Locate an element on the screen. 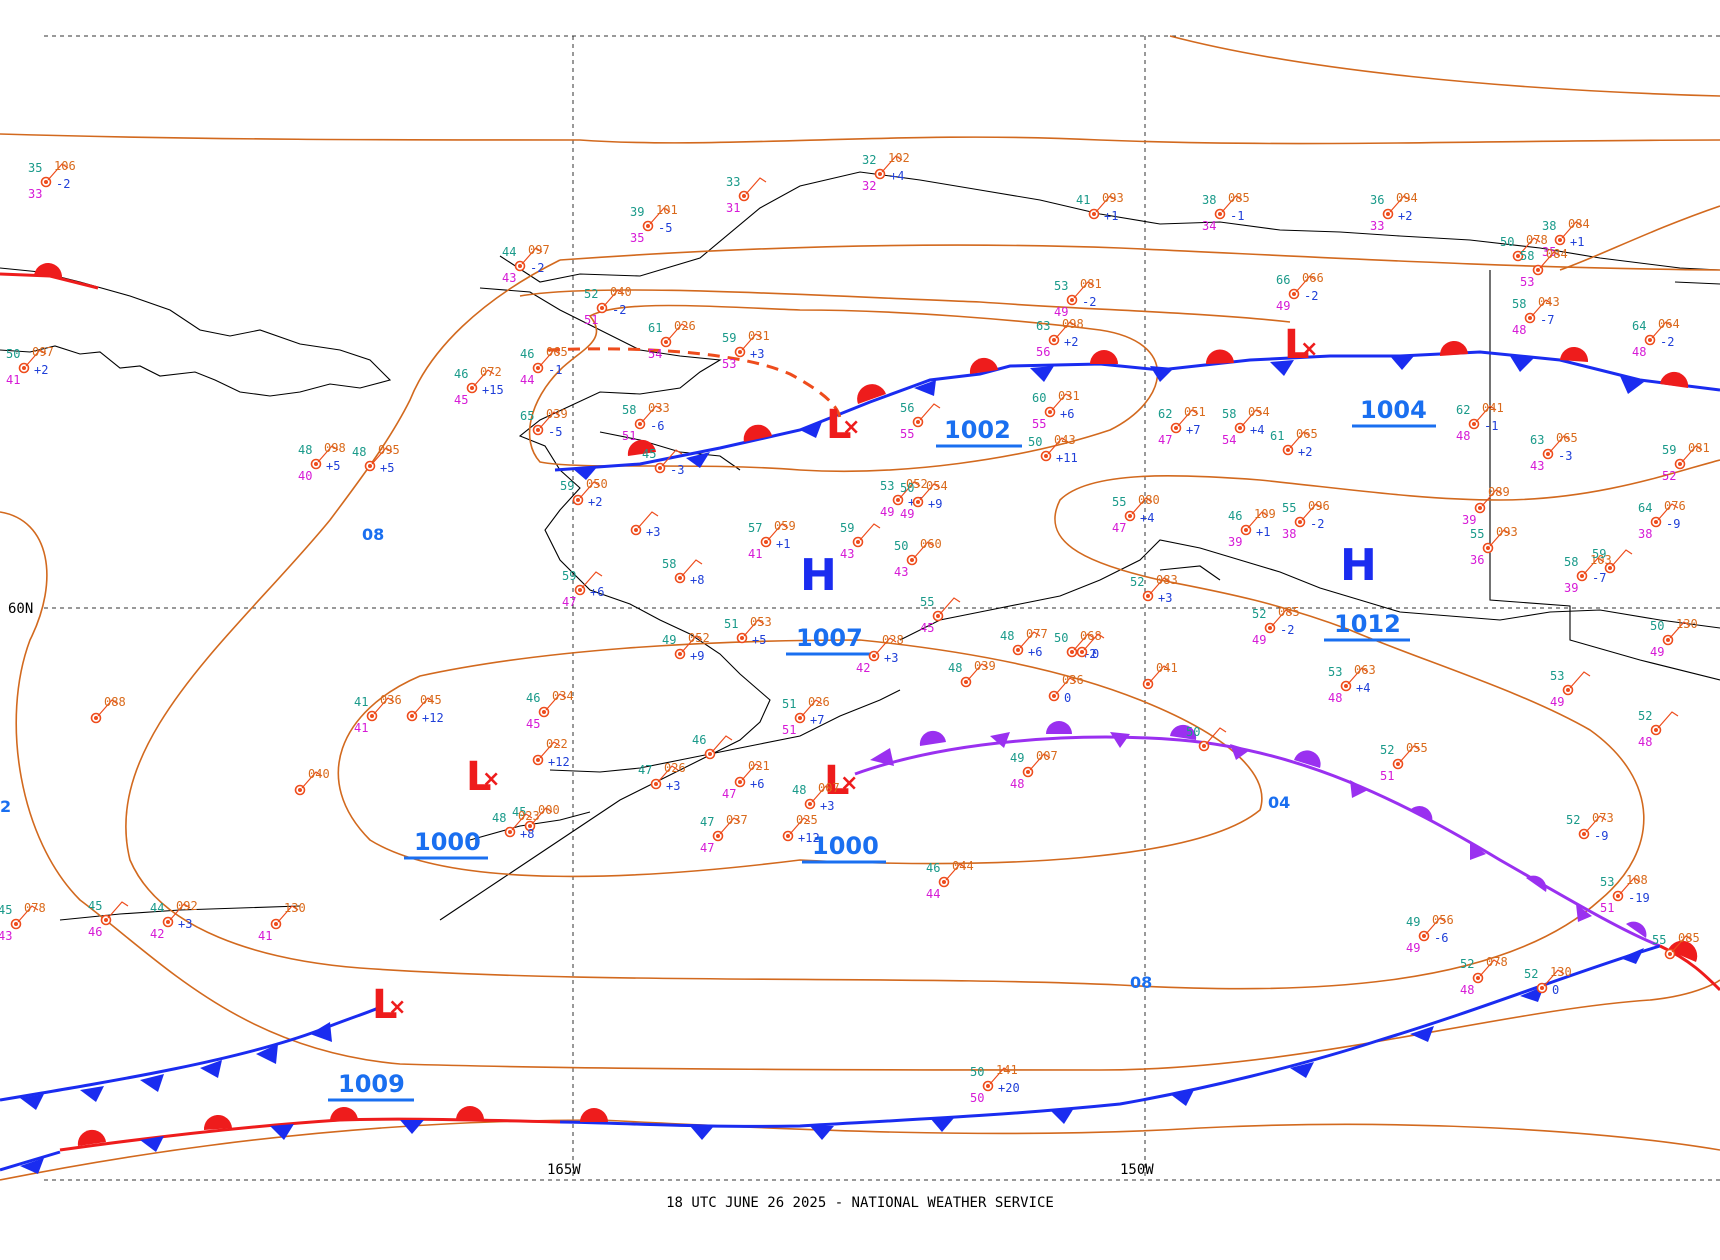 This screenshot has width=1720, height=1260. station-temperature: 38 is located at coordinates (1549, 226).